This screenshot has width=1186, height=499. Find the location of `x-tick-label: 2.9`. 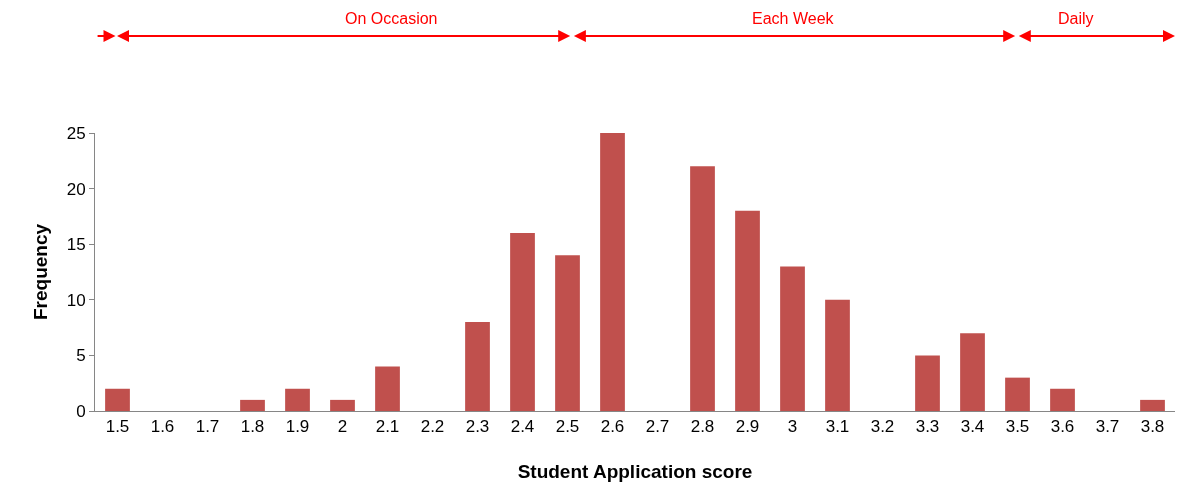

x-tick-label: 2.9 is located at coordinates (747, 427).